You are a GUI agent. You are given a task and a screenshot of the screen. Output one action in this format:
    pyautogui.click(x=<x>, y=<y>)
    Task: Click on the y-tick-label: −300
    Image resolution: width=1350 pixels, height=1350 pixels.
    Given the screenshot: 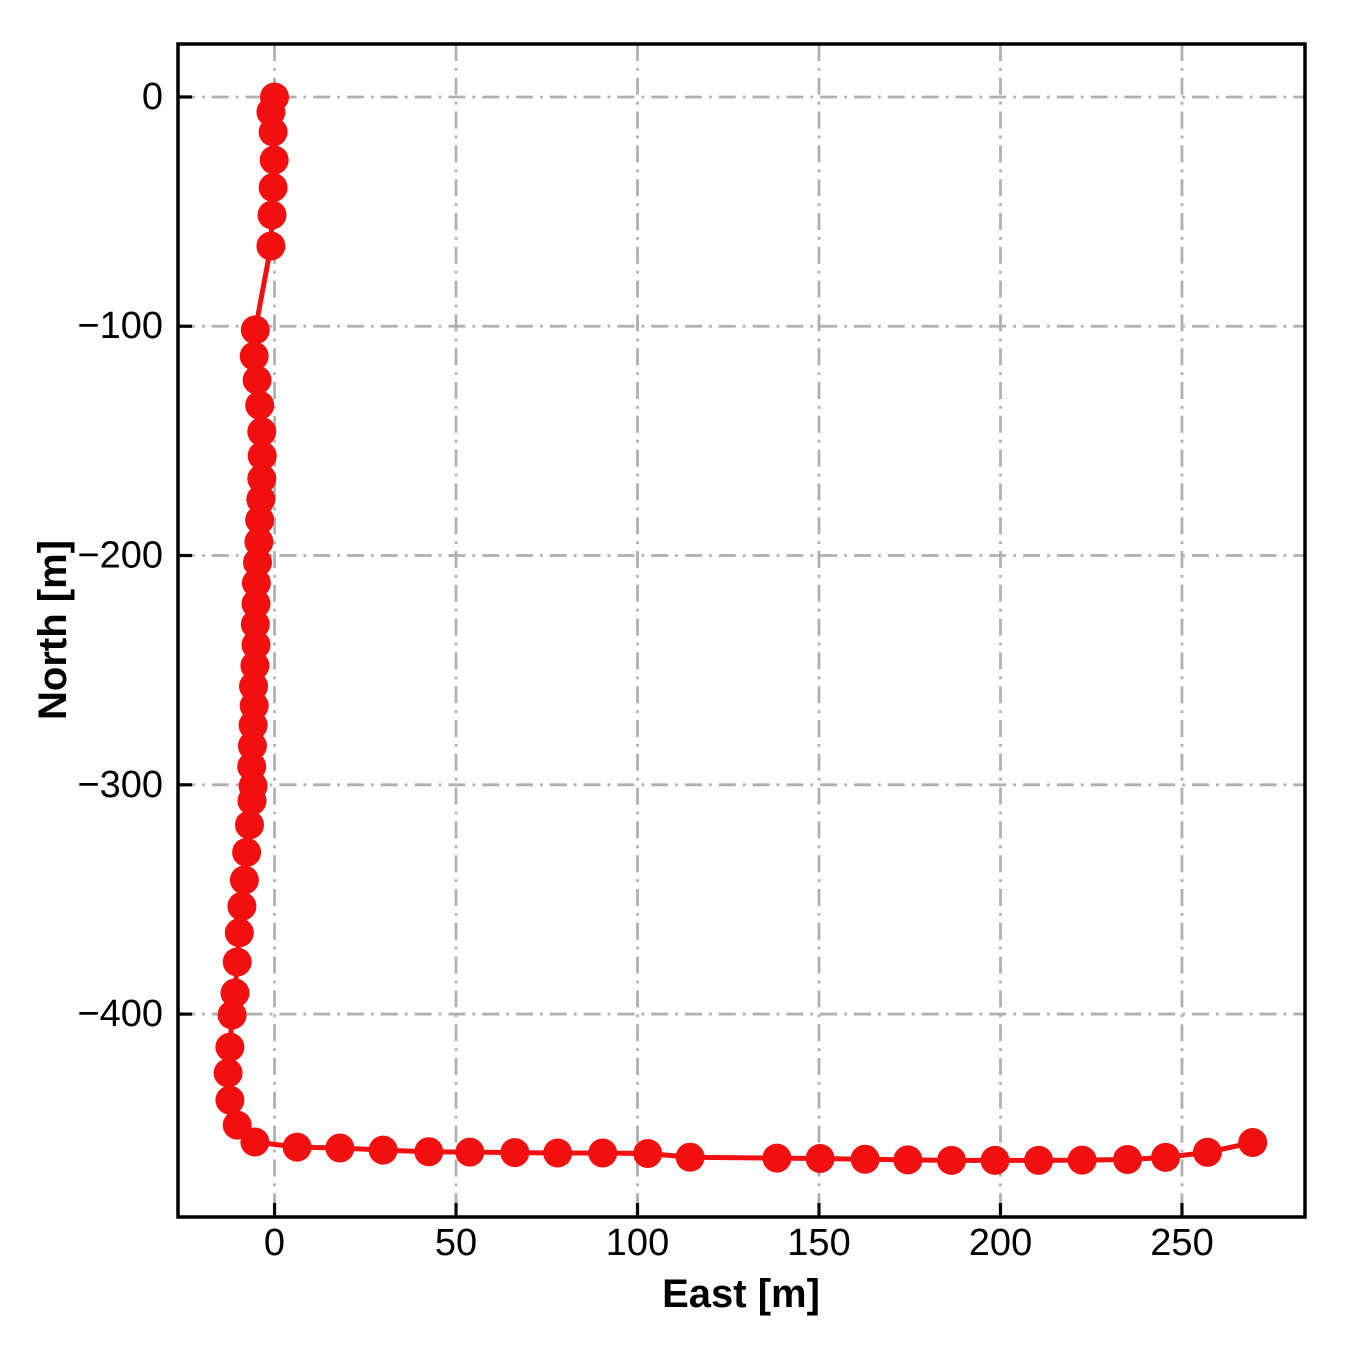 What is the action you would take?
    pyautogui.click(x=120, y=785)
    